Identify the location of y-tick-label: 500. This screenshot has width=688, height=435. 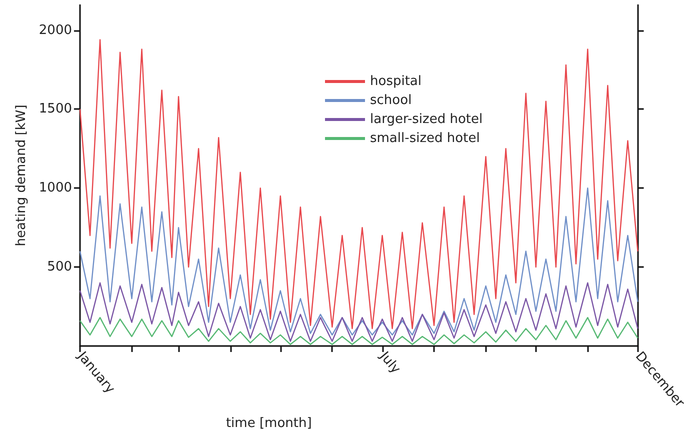
(59, 267).